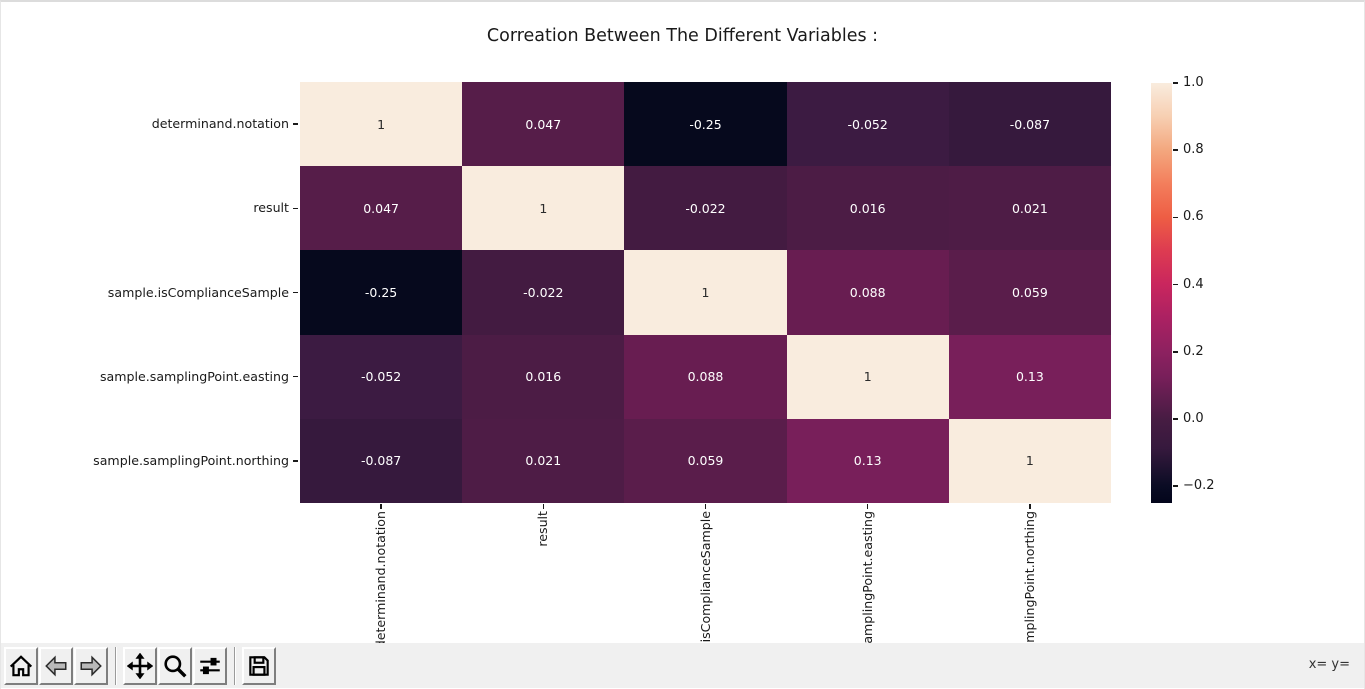  I want to click on subplots-button, so click(210, 665).